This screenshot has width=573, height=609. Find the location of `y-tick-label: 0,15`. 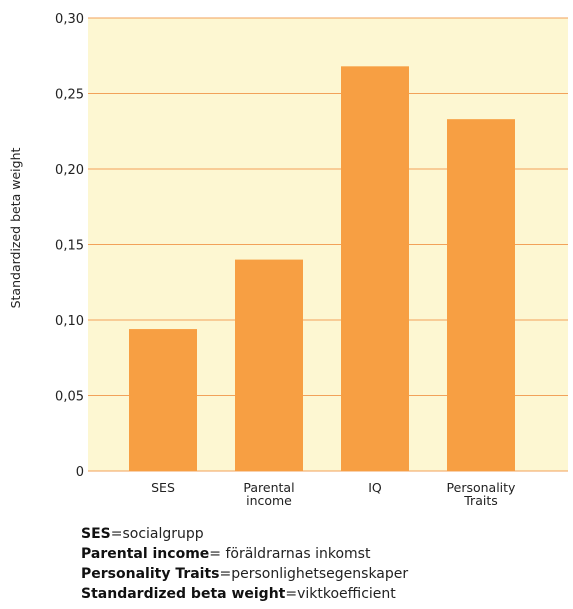

y-tick-label: 0,15 is located at coordinates (69, 246).